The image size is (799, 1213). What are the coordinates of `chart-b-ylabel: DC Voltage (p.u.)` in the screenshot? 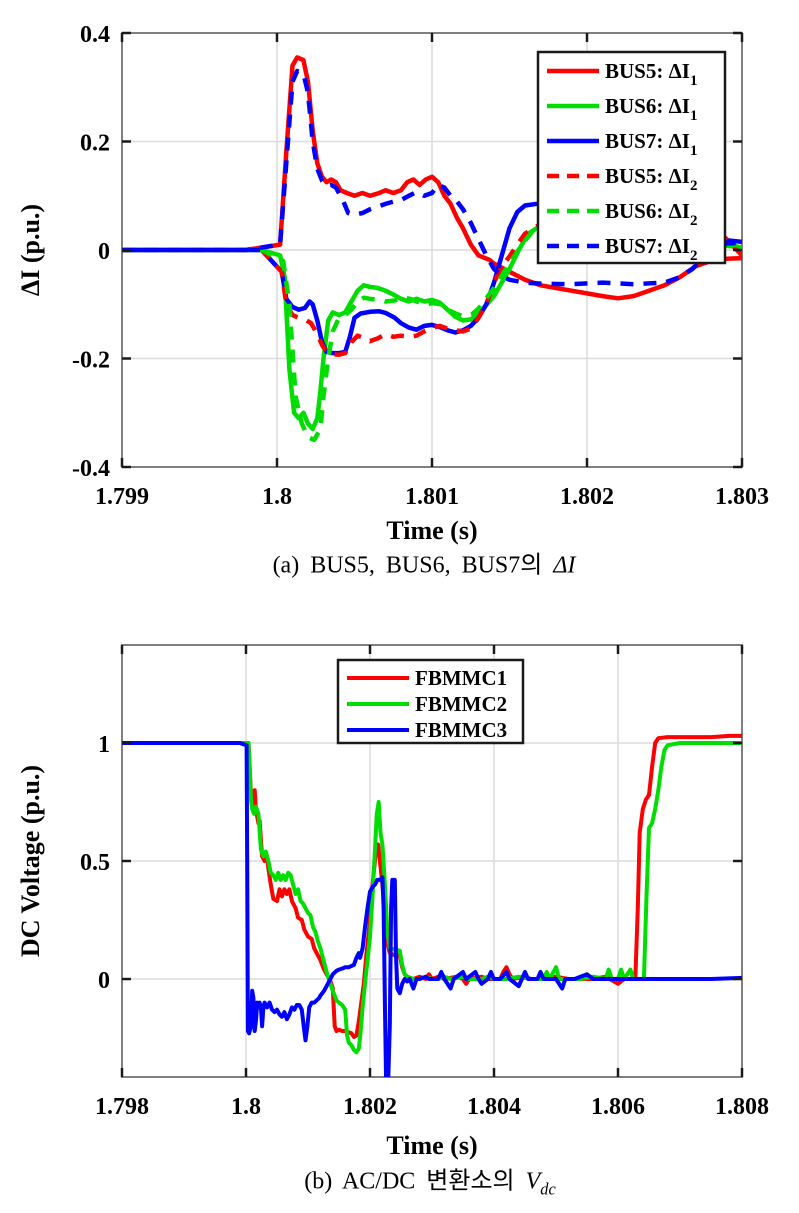 It's located at (30, 861).